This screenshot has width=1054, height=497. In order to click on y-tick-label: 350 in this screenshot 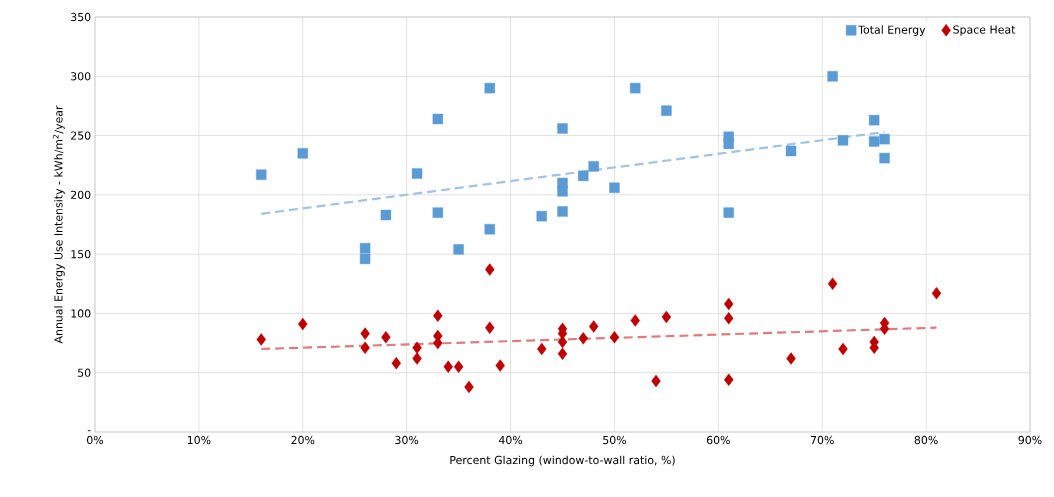, I will do `click(81, 17)`.